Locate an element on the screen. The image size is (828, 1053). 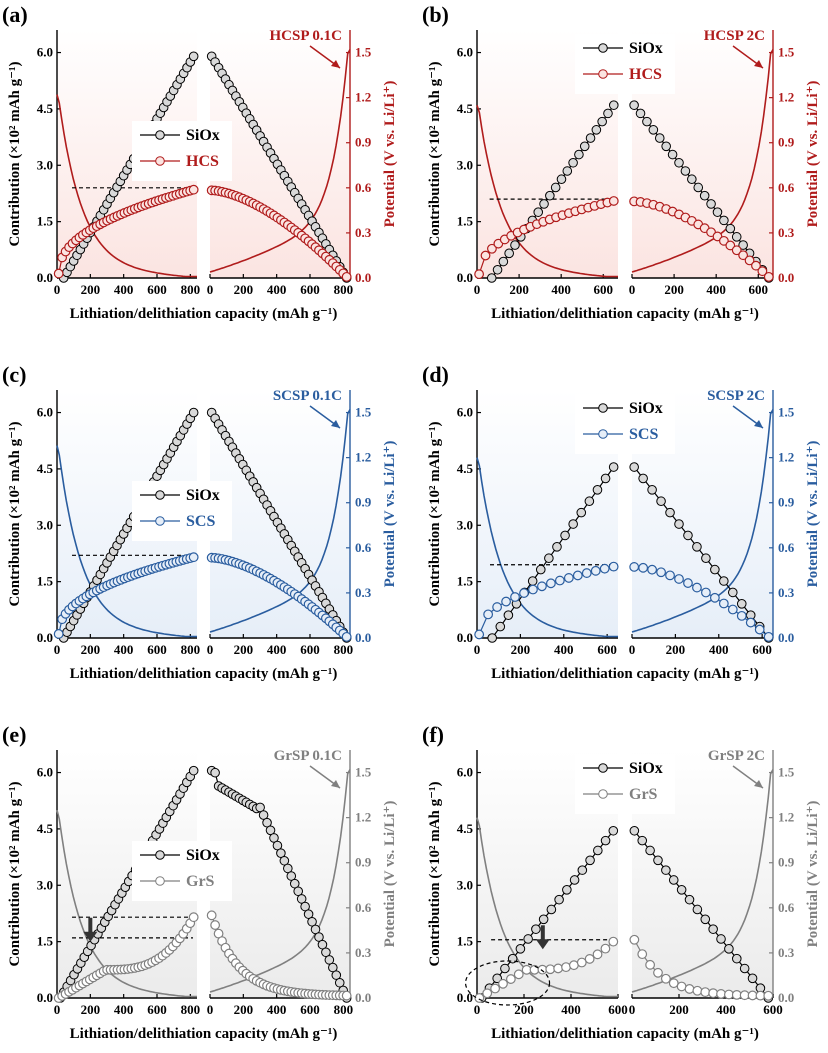
xtick-label-right: 800 is located at coordinates (344, 1009).